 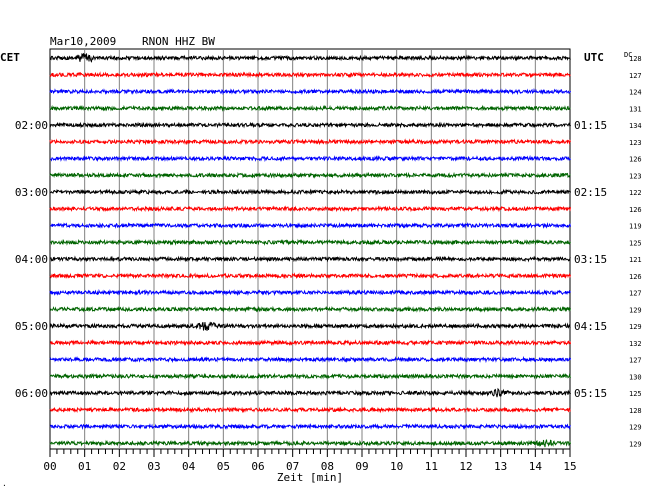 I want to click on dc-header-label: DC, so click(x=628, y=55).